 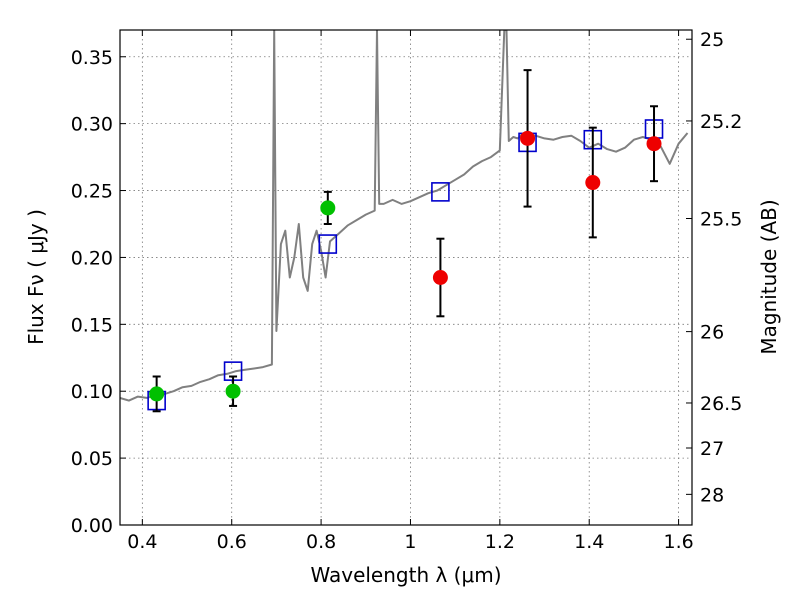 I want to click on x-tick-label: 1.6, so click(x=678, y=542).